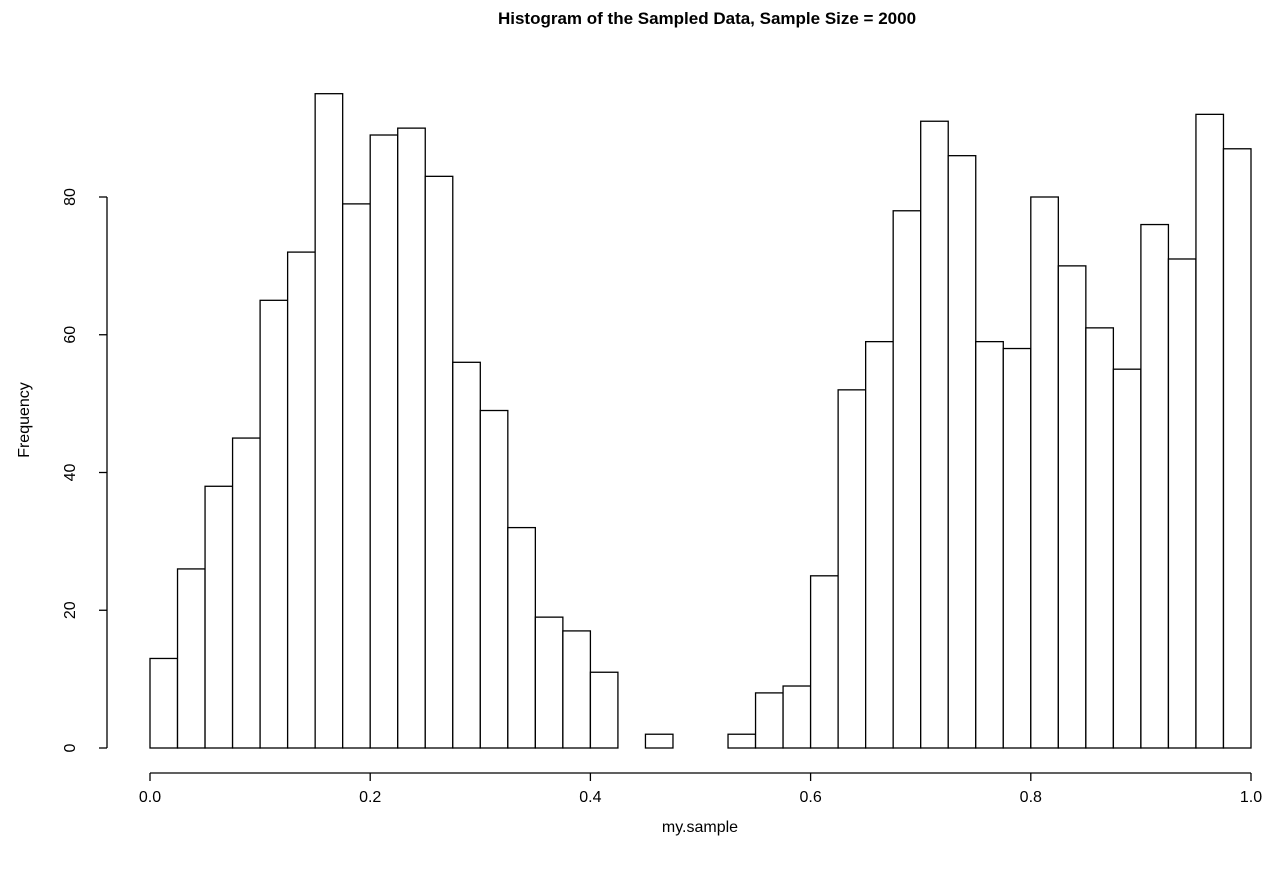  I want to click on x-axis-title: my.sample, so click(700, 827).